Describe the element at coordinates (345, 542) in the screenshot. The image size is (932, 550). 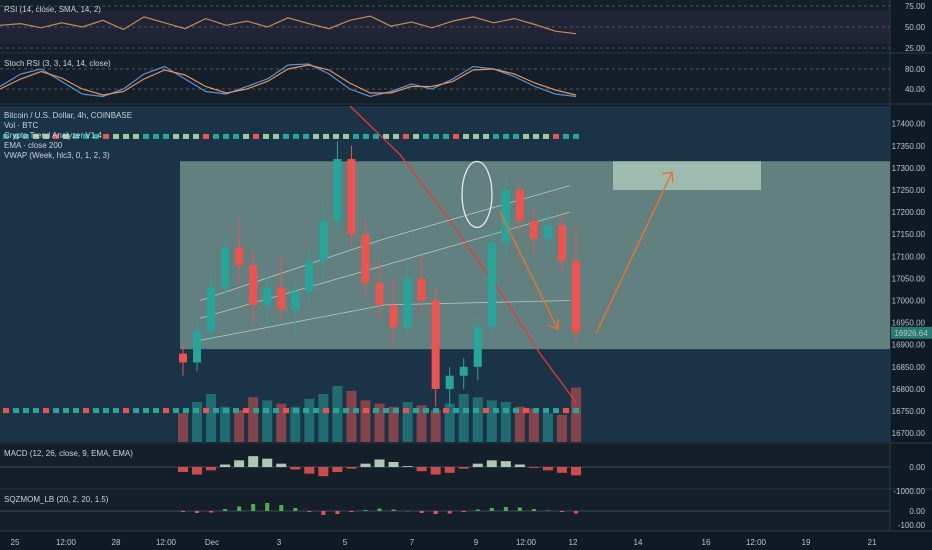
I see `time-tick-label: 5` at that location.